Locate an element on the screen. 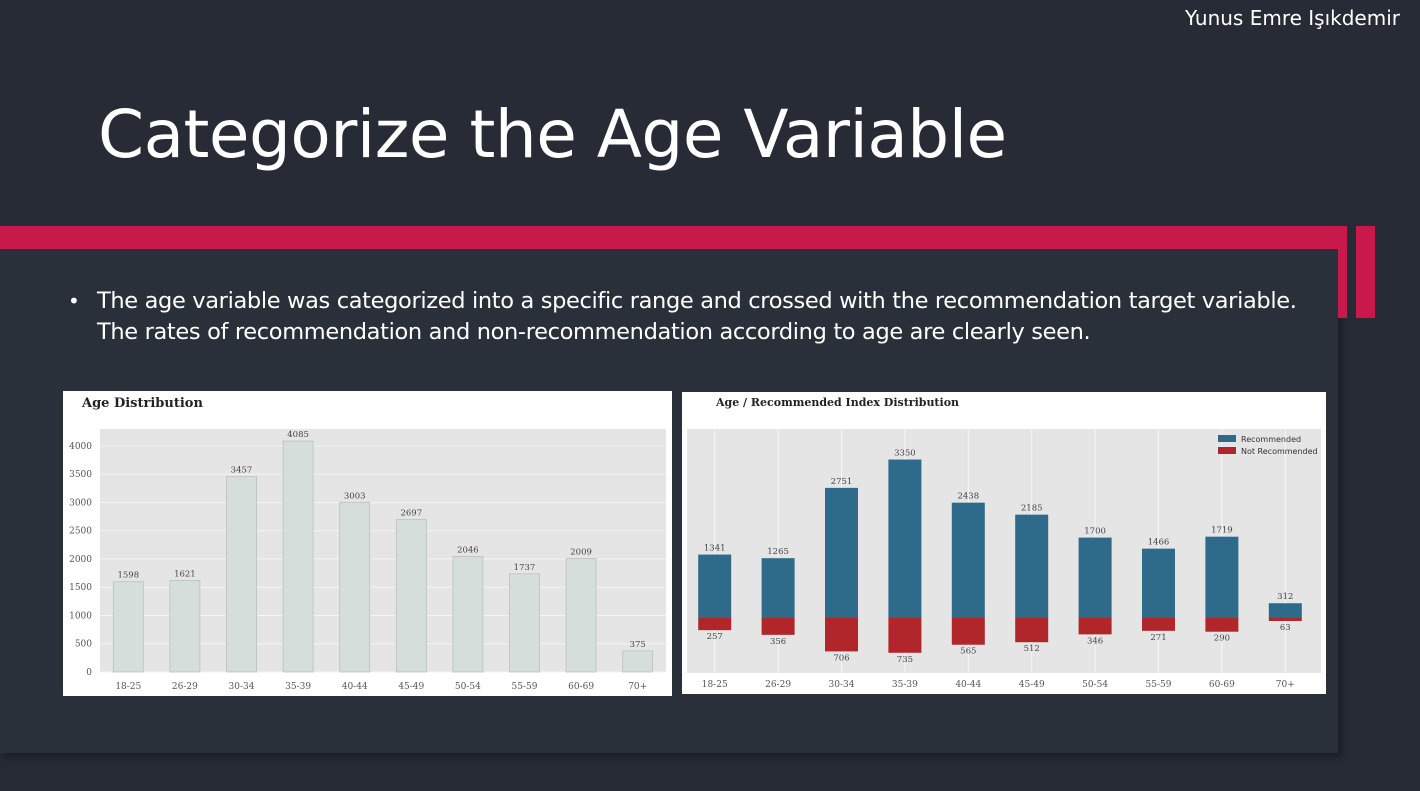  data-label-recommended: 312 is located at coordinates (1285, 597).